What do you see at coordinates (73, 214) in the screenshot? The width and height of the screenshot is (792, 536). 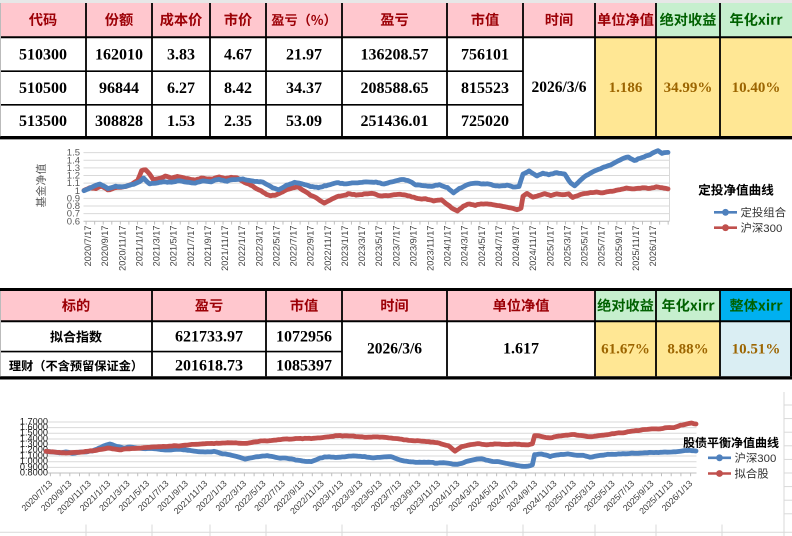 I see `svg-text: 0.7` at bounding box center [73, 214].